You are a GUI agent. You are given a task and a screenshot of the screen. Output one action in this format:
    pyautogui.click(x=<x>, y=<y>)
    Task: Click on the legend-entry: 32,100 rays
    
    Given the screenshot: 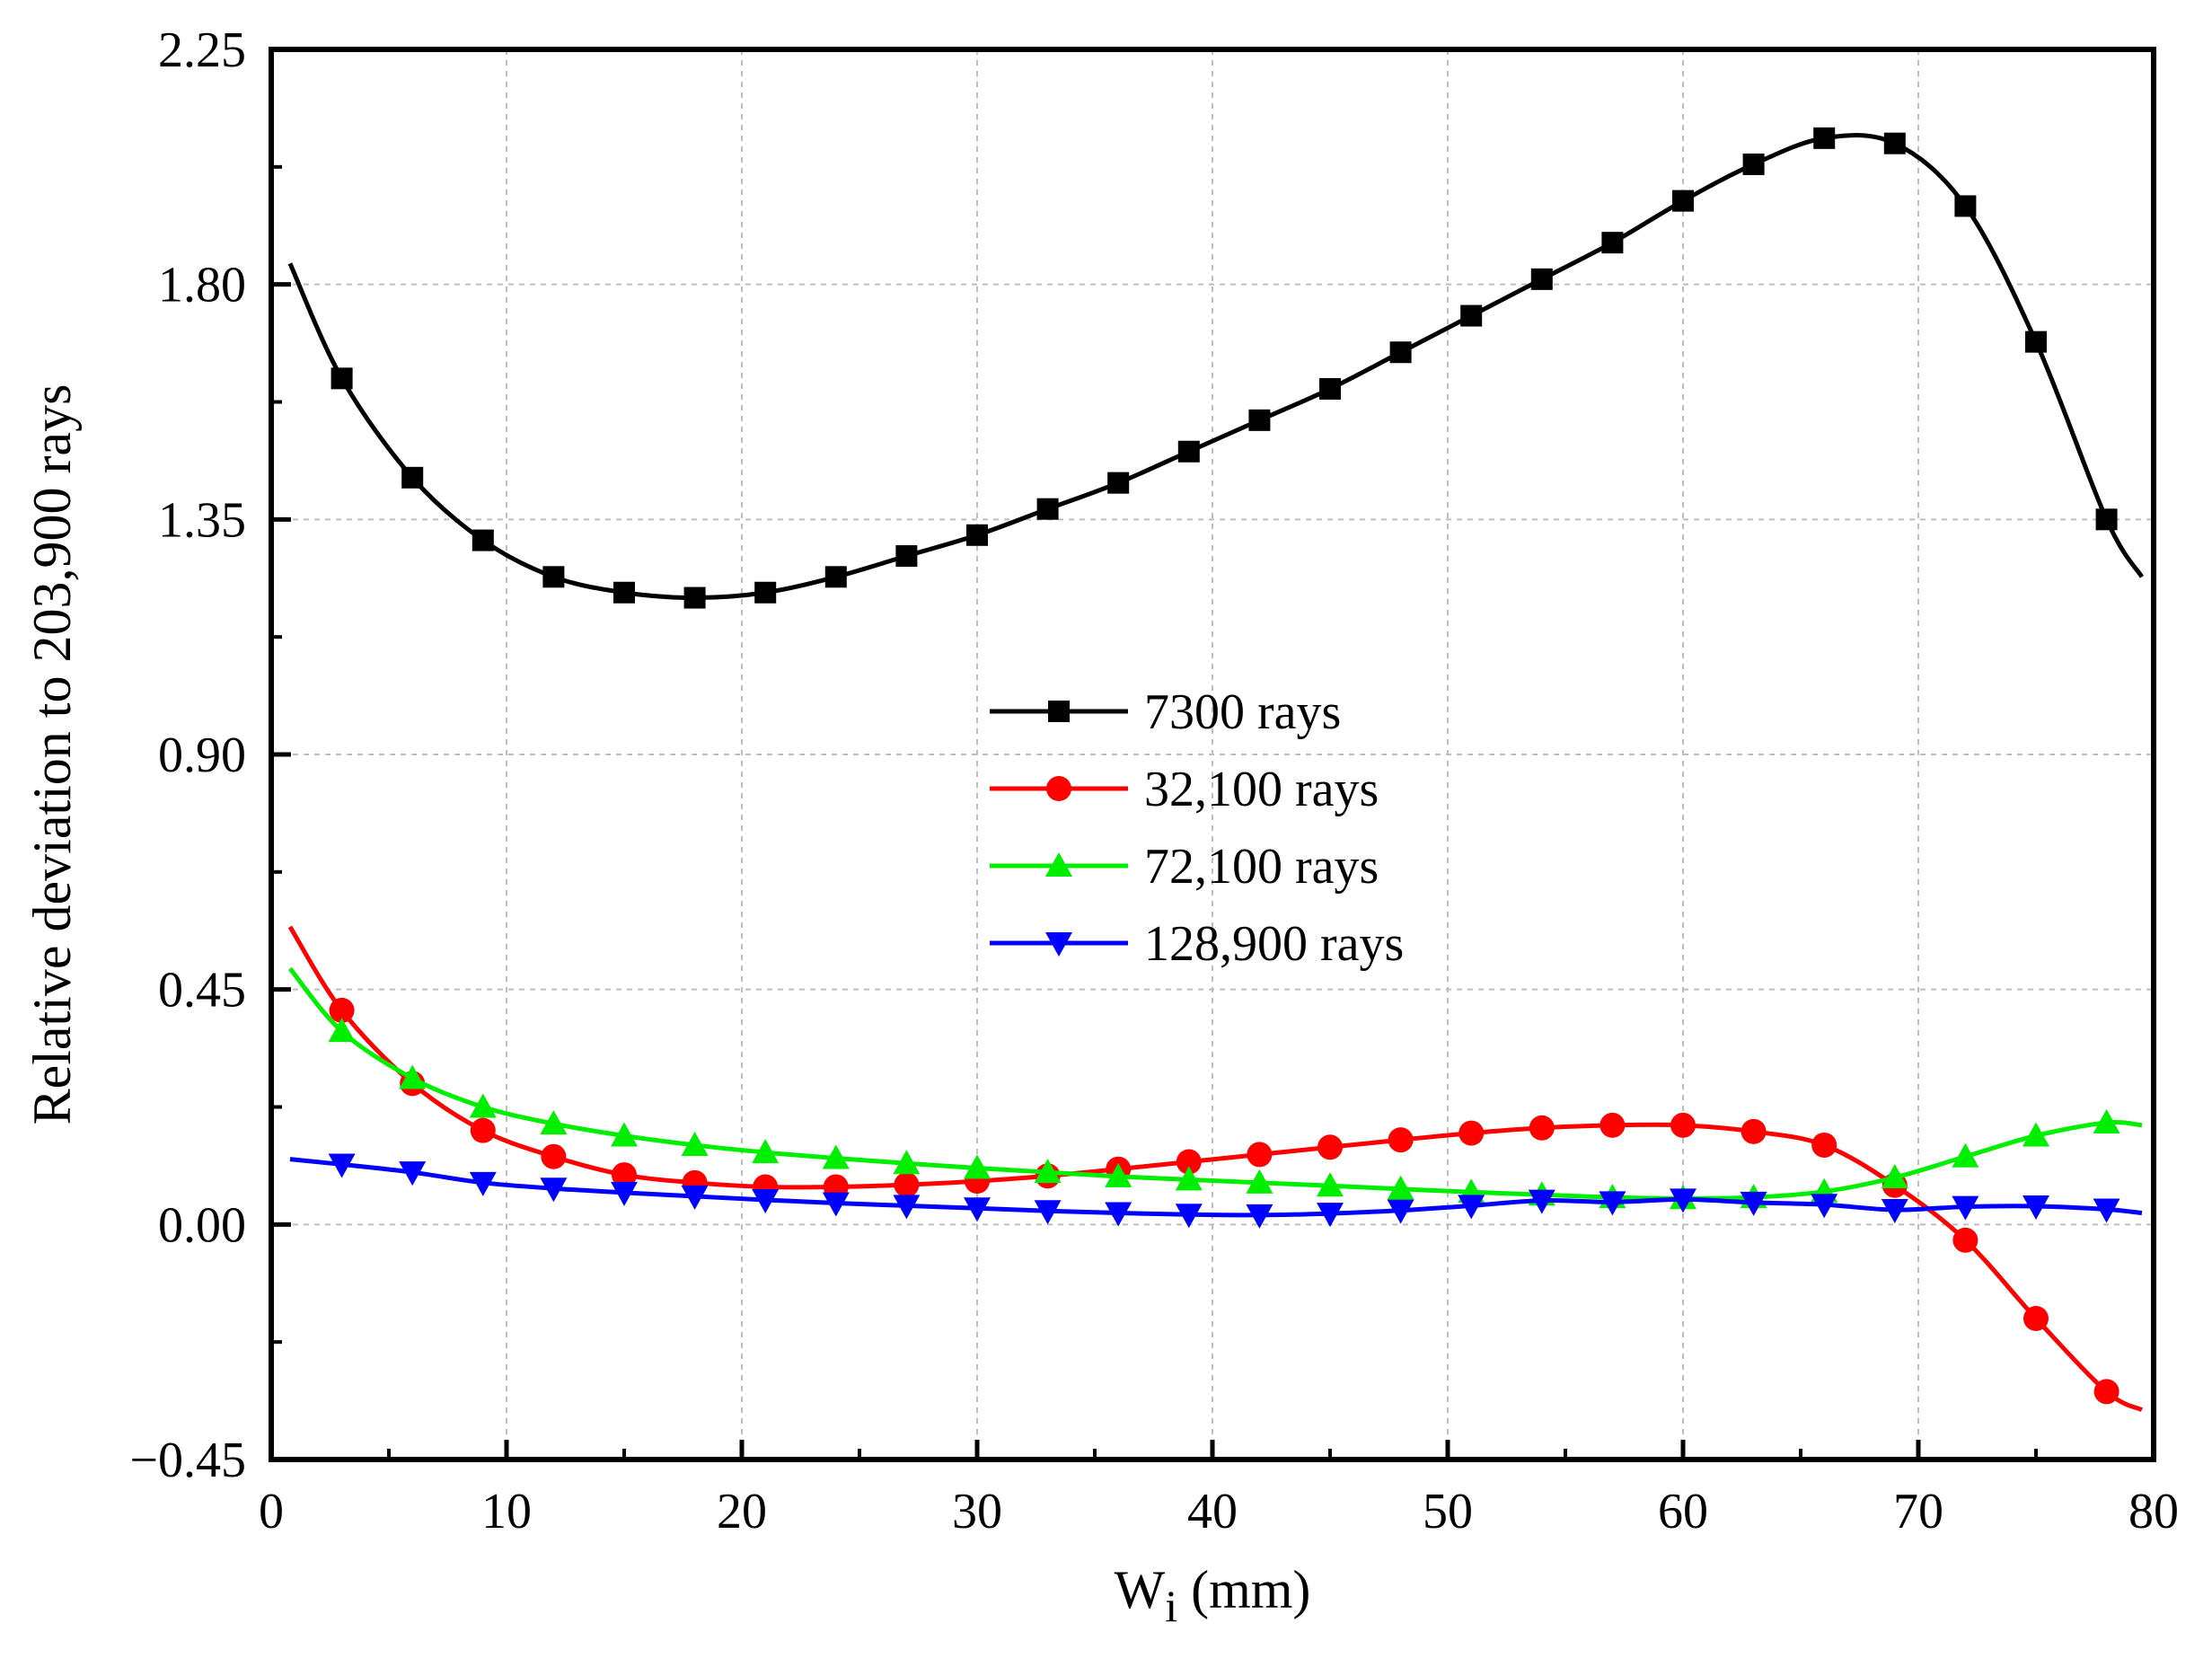 What is the action you would take?
    pyautogui.click(x=1184, y=789)
    